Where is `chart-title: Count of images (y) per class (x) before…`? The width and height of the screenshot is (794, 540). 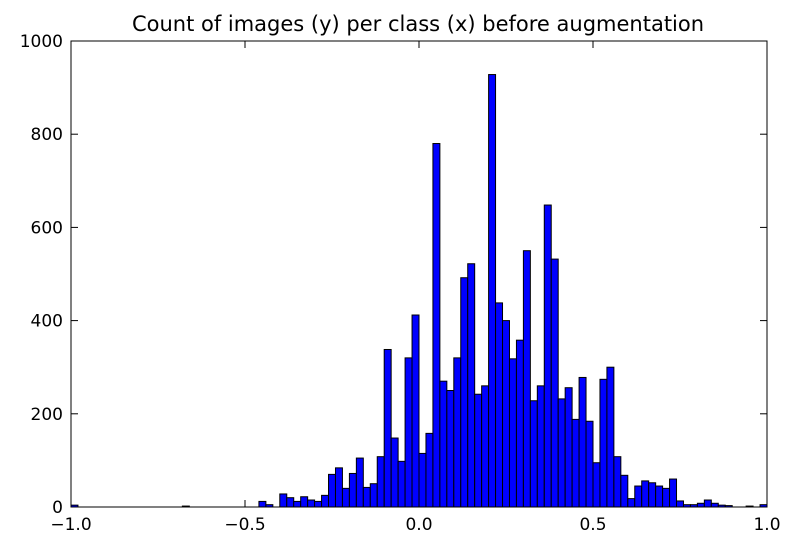
chart-title: Count of images (y) per class (x) before… is located at coordinates (418, 24).